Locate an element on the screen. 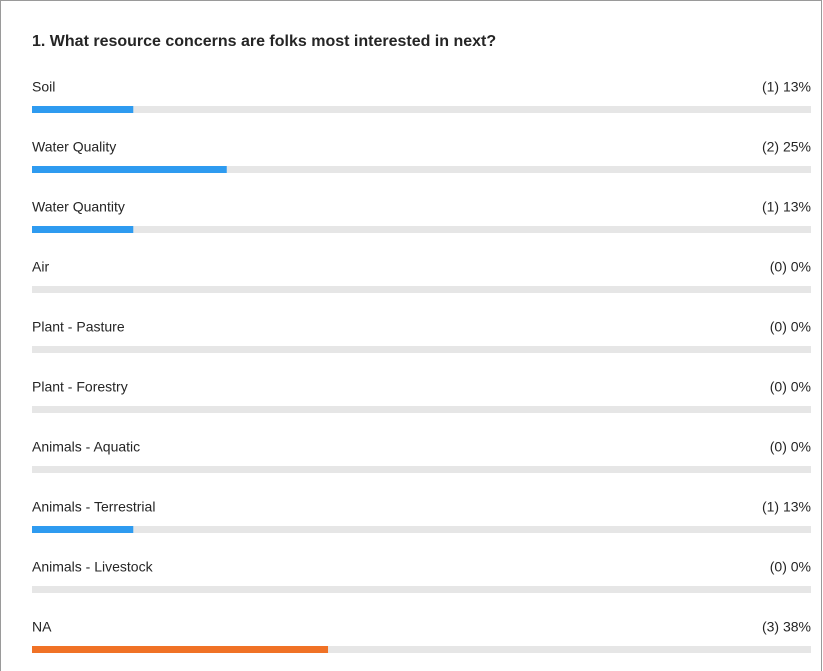  option-result: (3) 38% is located at coordinates (786, 627).